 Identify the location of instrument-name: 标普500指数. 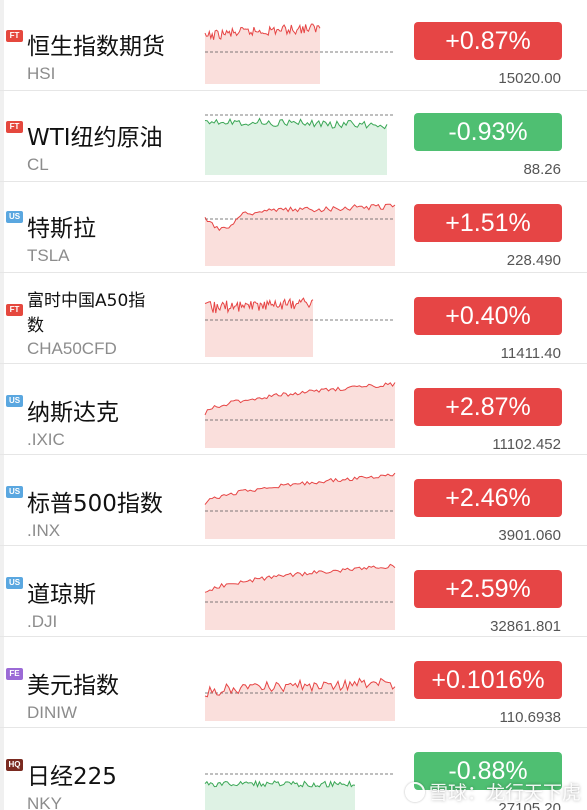
(95, 504).